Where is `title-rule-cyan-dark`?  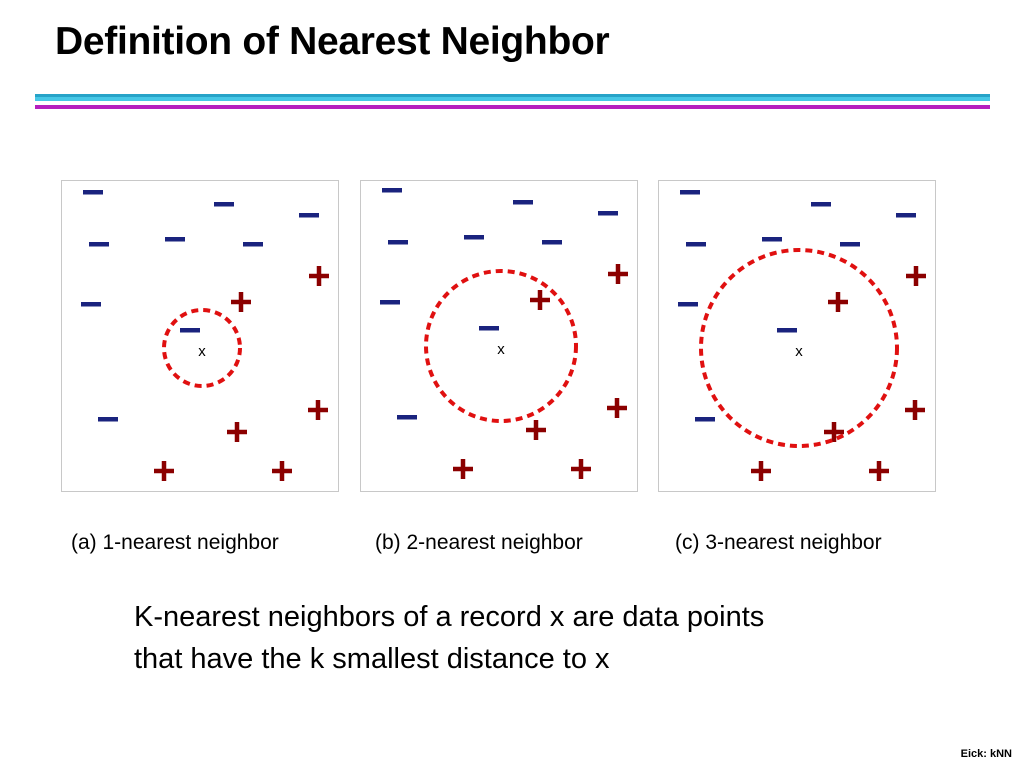
title-rule-cyan-dark is located at coordinates (512, 95).